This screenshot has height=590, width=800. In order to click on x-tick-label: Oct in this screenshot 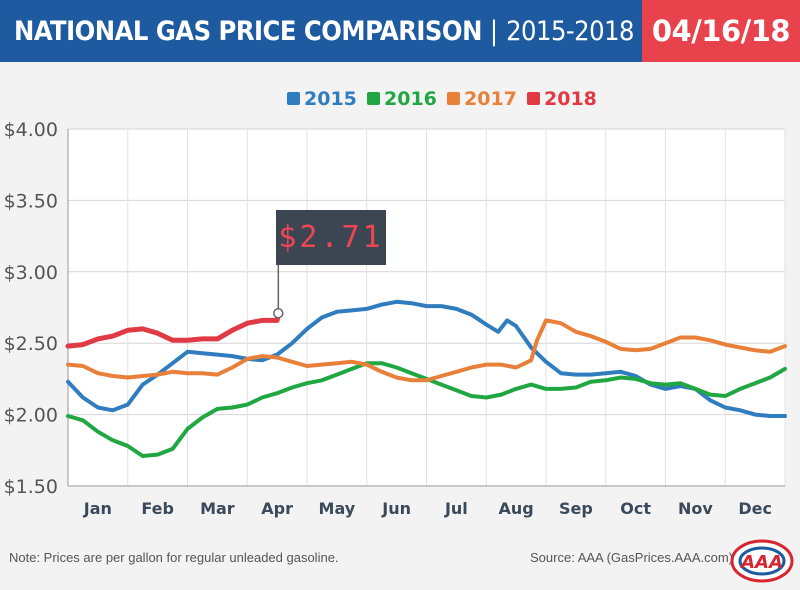, I will do `click(635, 508)`.